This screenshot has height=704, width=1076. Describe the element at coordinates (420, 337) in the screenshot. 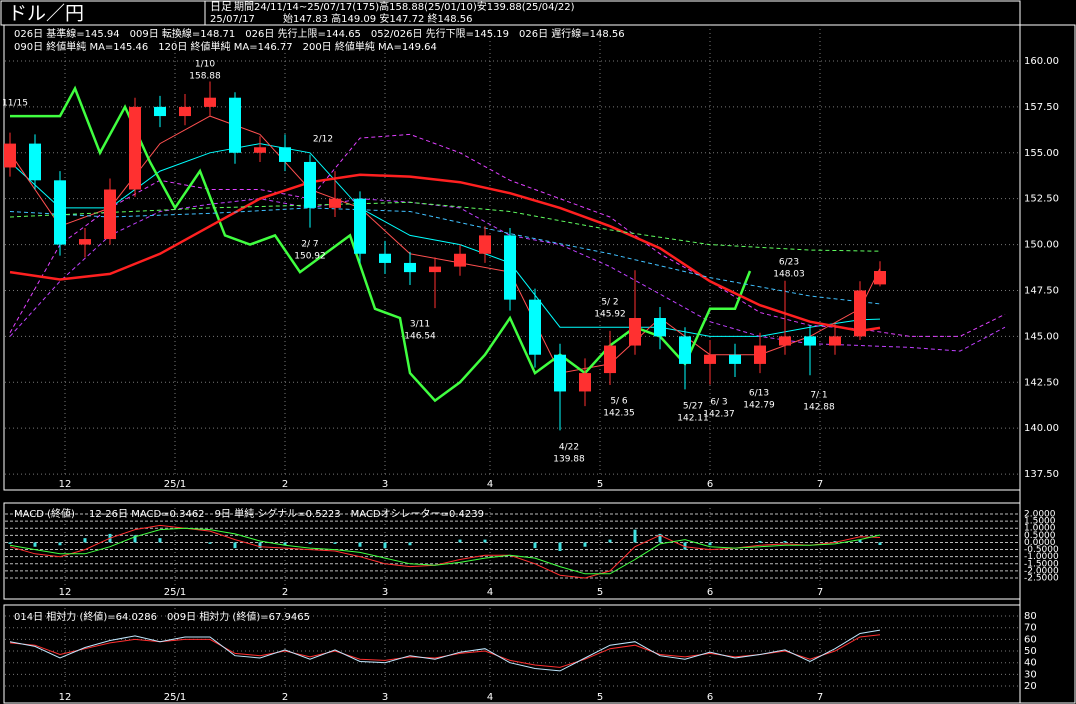

I see `annotation-value: 146.54` at that location.